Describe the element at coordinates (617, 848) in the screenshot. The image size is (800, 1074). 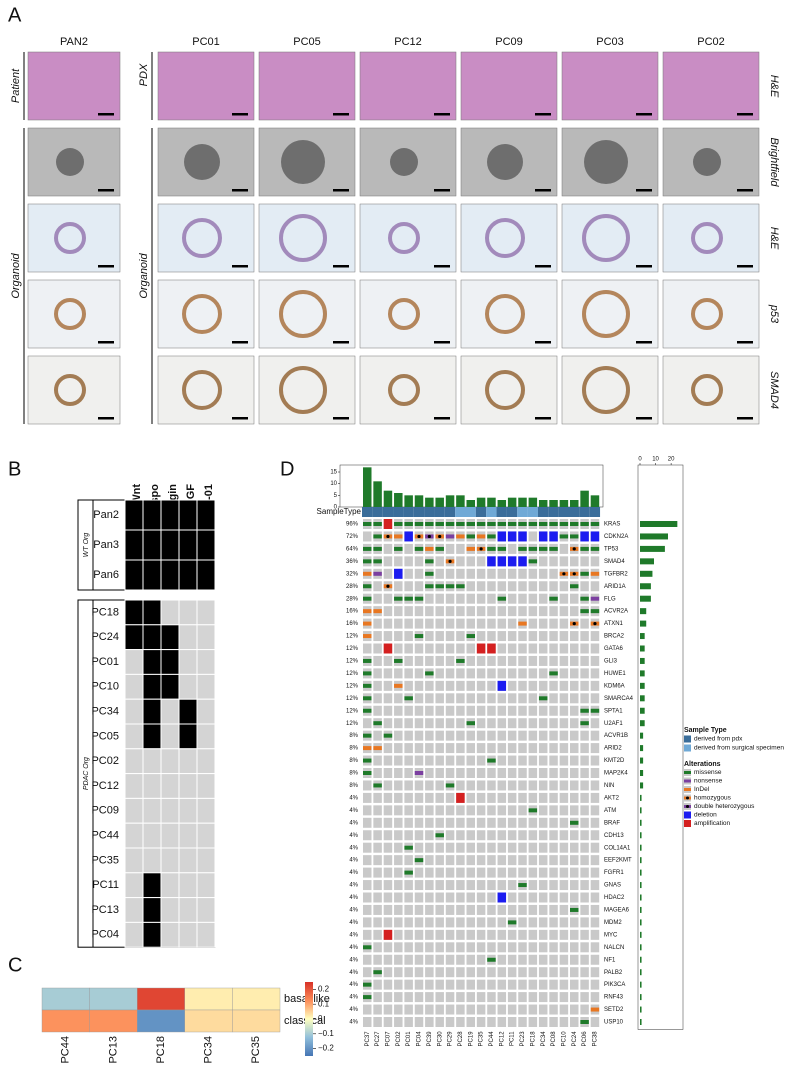
I see `gene-name: COL14A1` at that location.